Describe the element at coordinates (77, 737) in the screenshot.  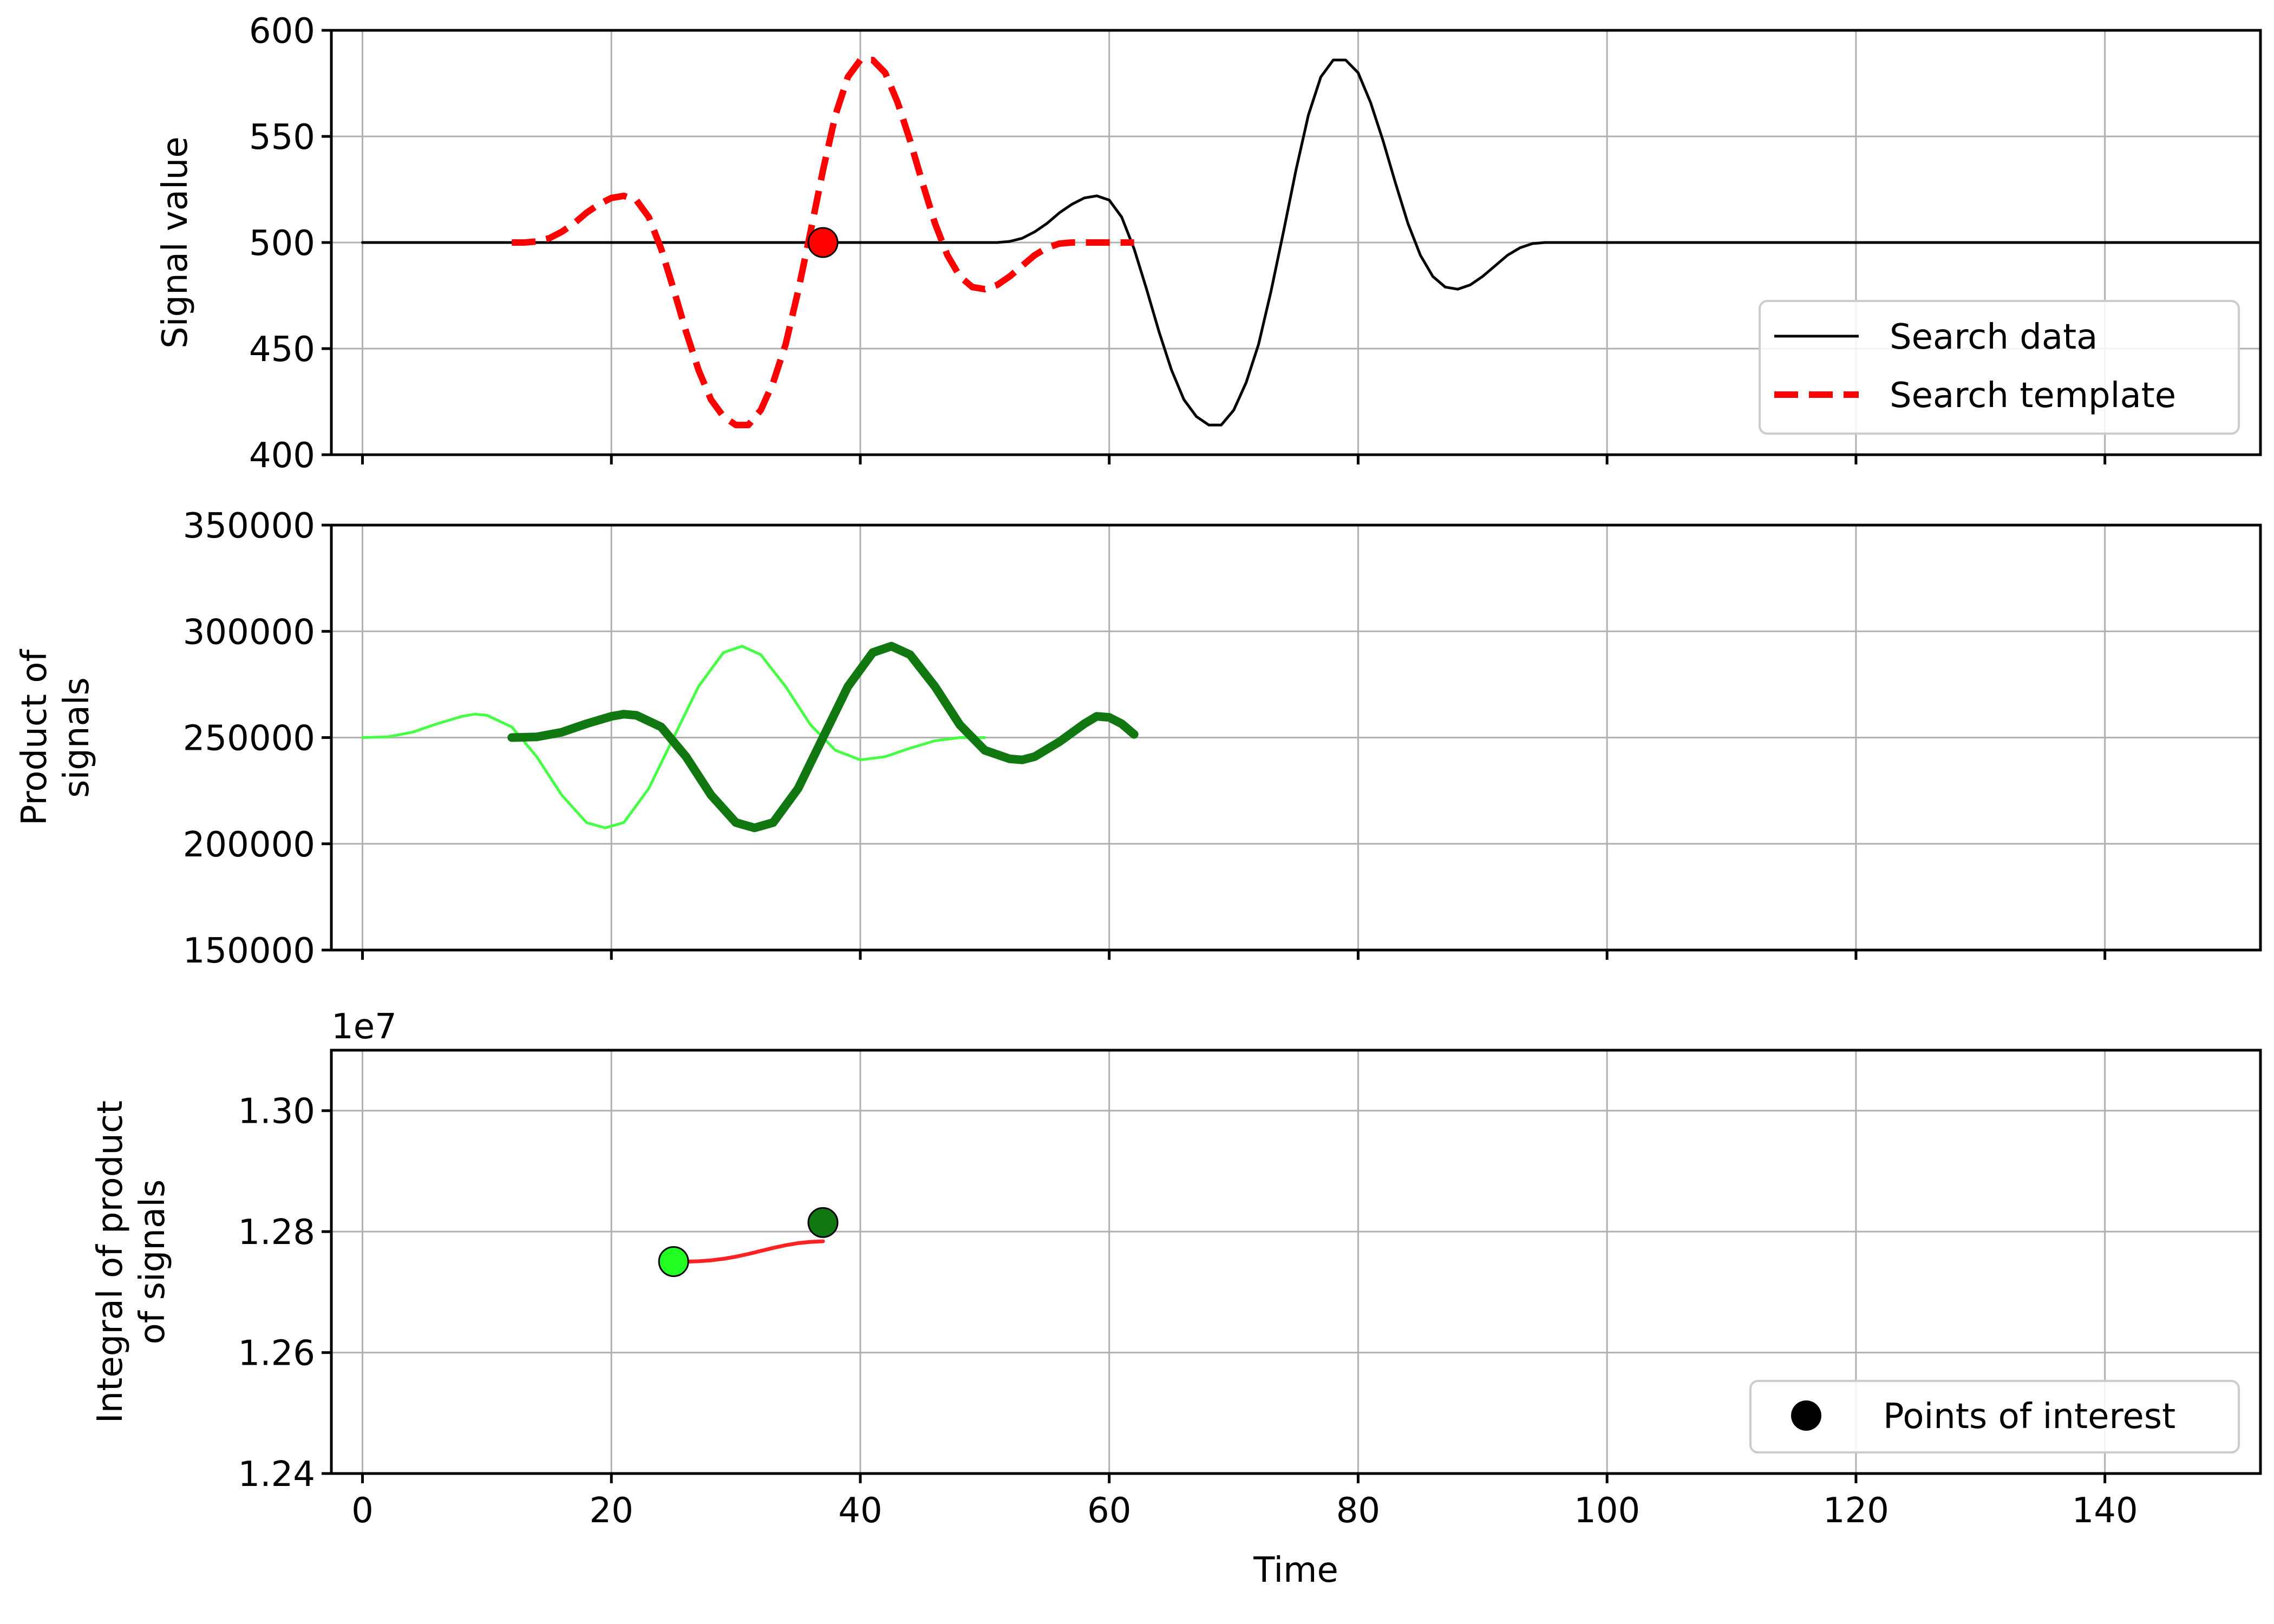
I see `y-axis-label: signals` at that location.